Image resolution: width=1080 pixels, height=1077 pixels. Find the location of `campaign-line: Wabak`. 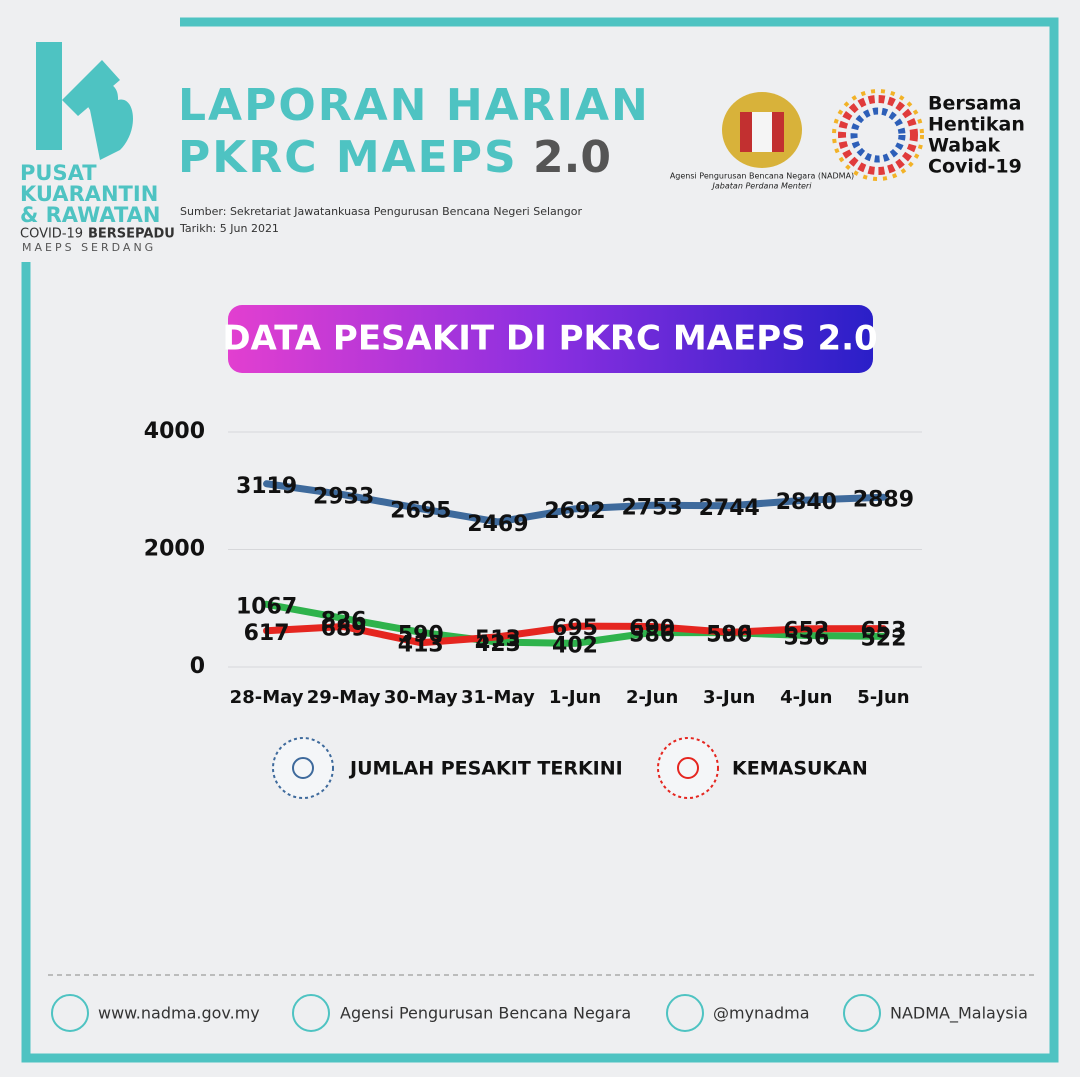

campaign-line: Wabak is located at coordinates (964, 146).